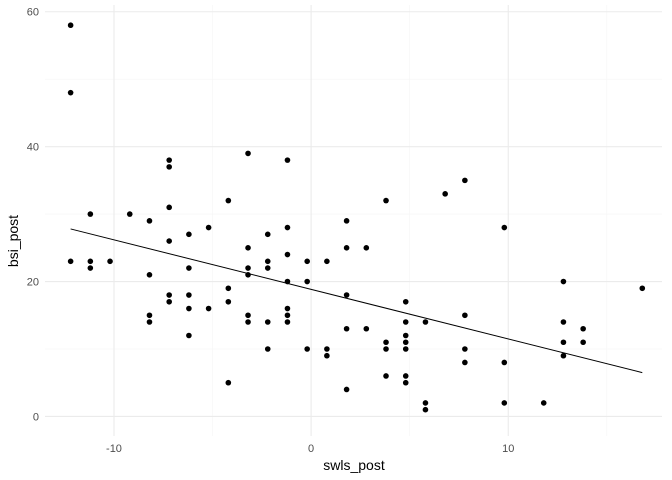  What do you see at coordinates (13, 241) in the screenshot?
I see `y-axis-title: bsi_post` at bounding box center [13, 241].